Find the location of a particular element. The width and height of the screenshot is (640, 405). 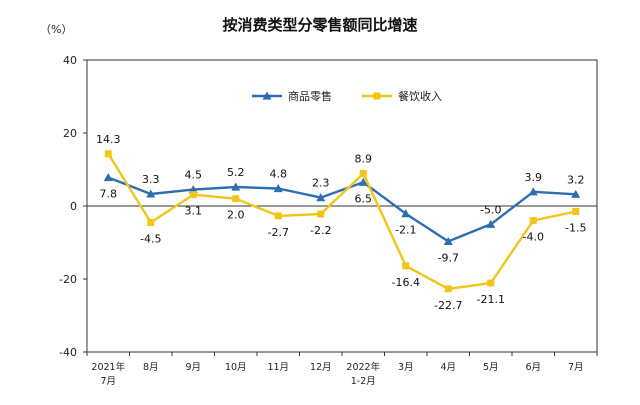

y-tick-label: 0 is located at coordinates (73, 206).